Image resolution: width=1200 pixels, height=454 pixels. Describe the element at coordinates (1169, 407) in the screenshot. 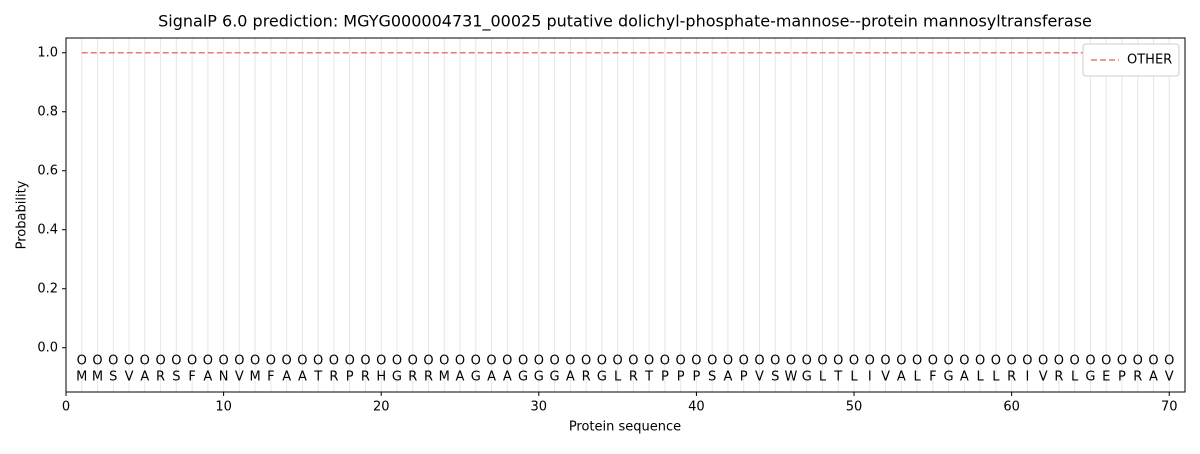

I see `x-tick-label: 70` at that location.